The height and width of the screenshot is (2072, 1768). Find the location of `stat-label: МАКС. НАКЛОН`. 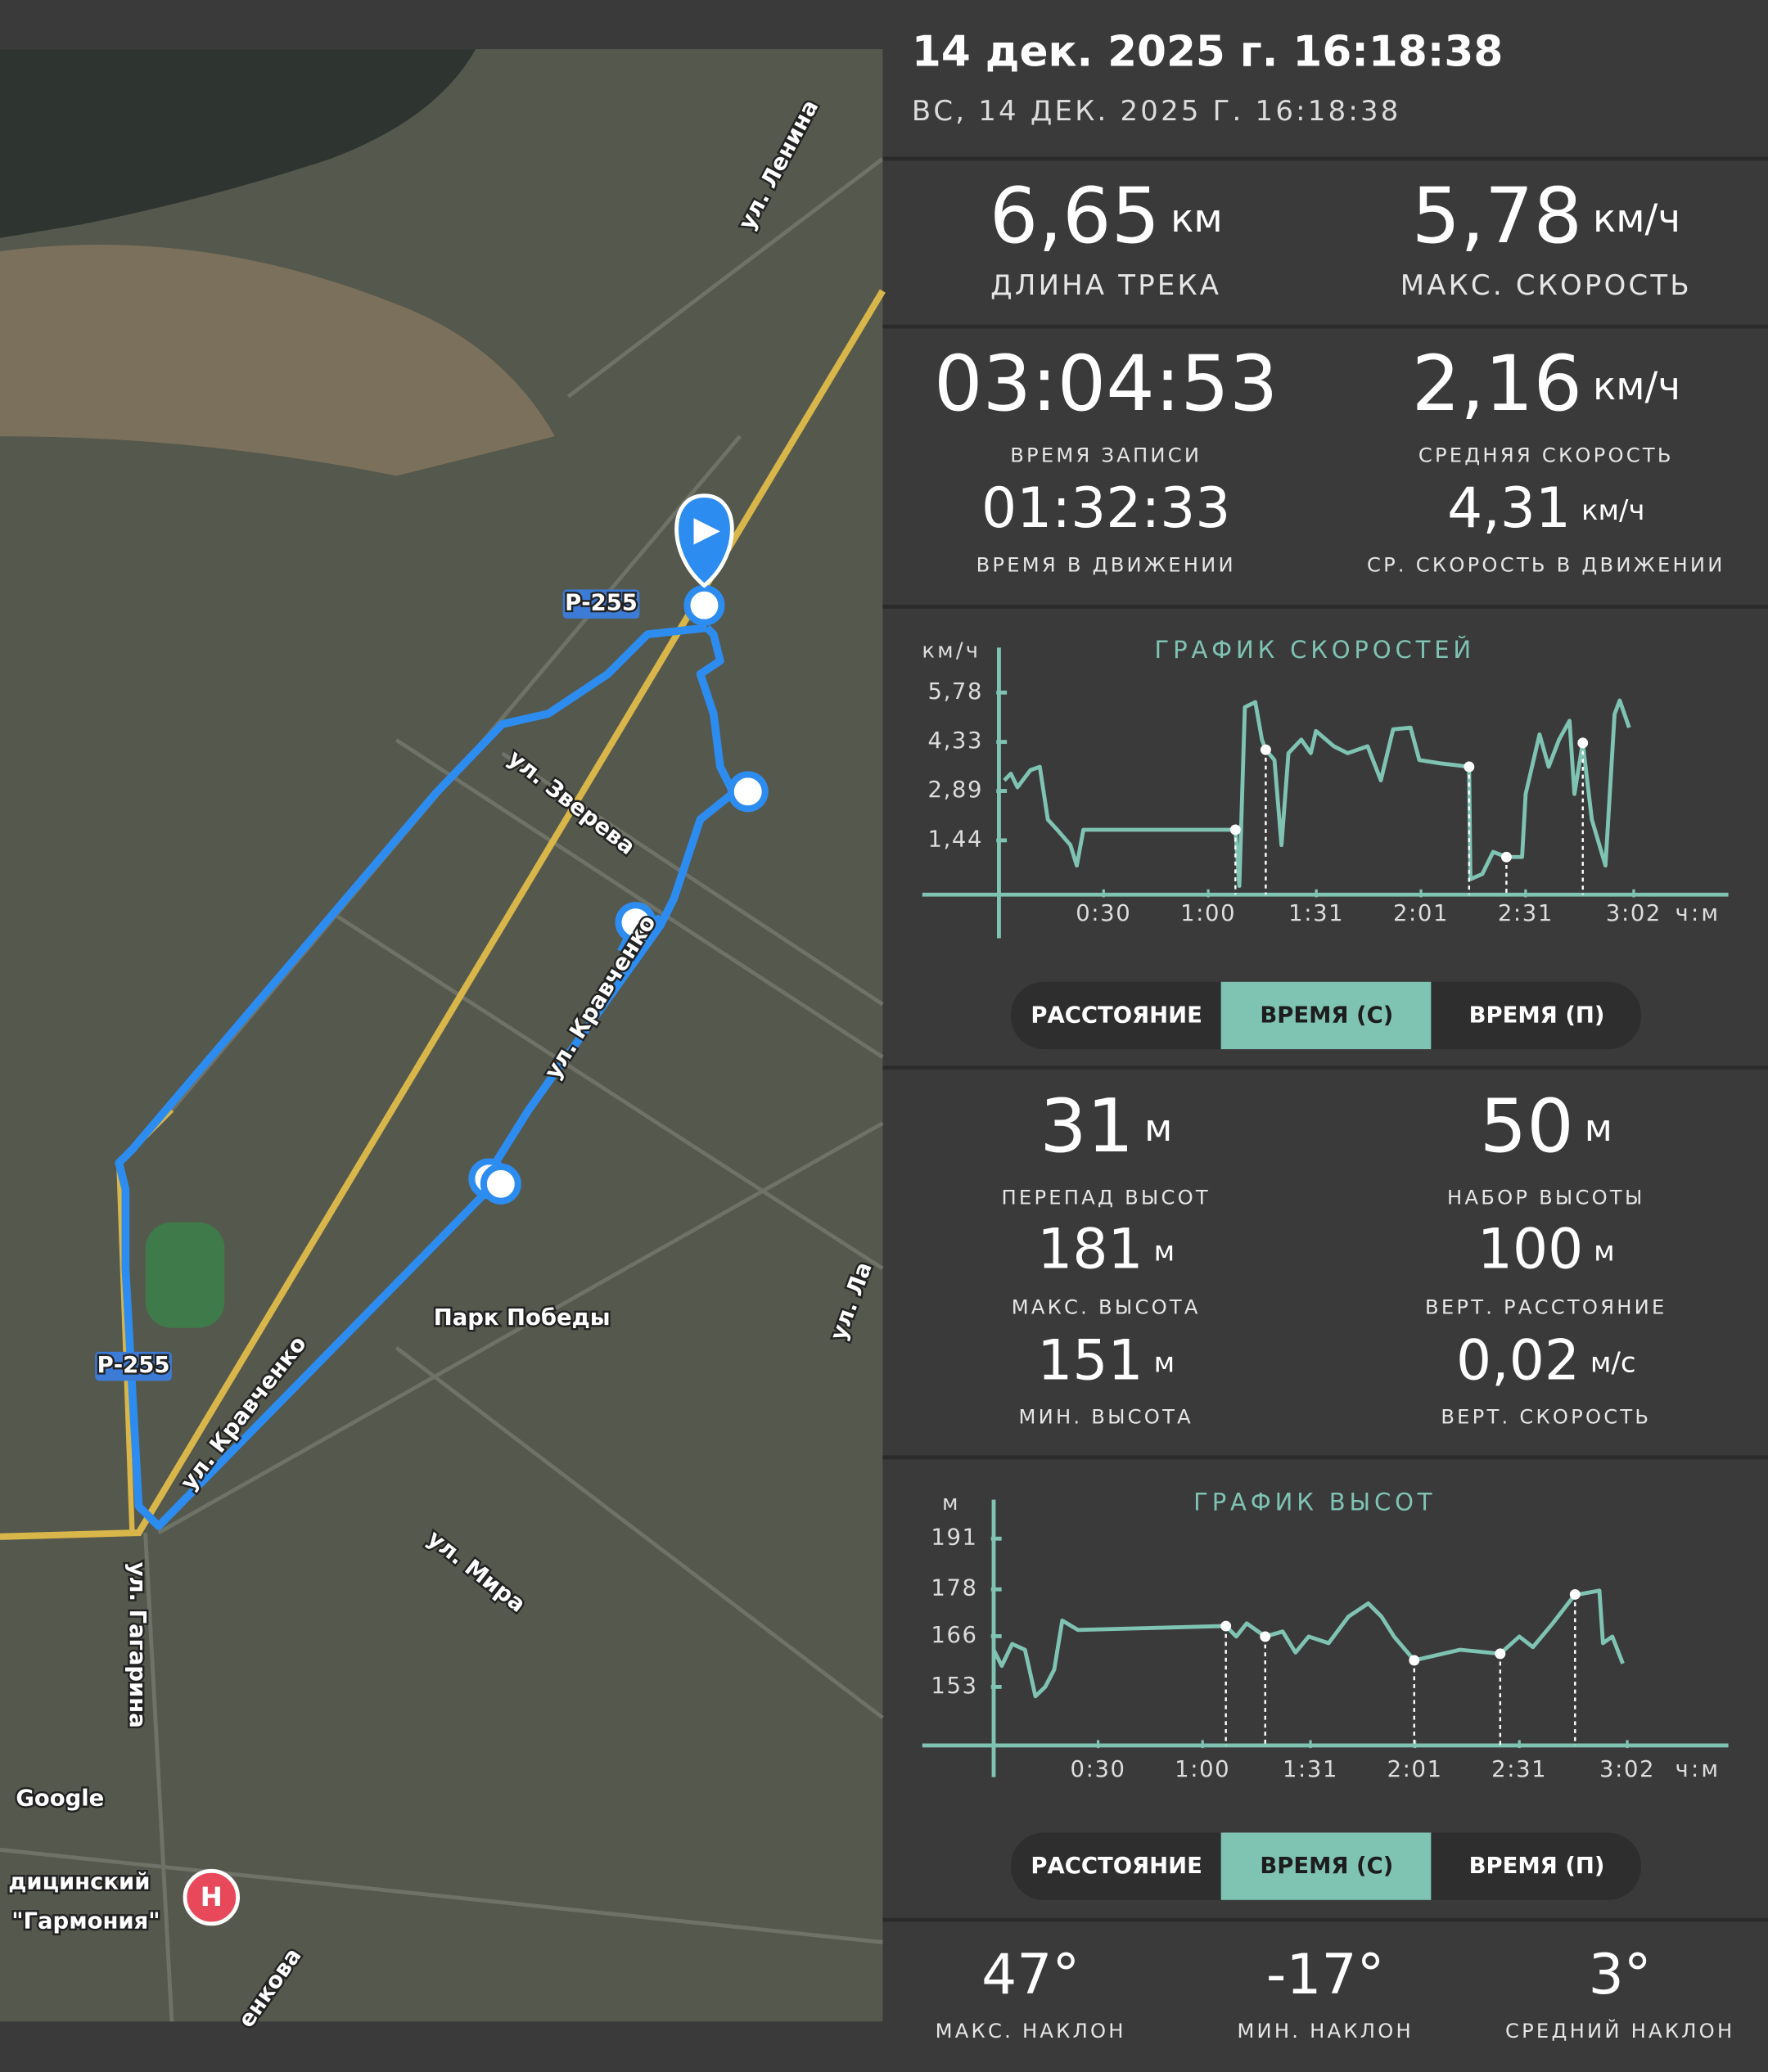

stat-label: МАКС. НАКЛОН is located at coordinates (1031, 2031).